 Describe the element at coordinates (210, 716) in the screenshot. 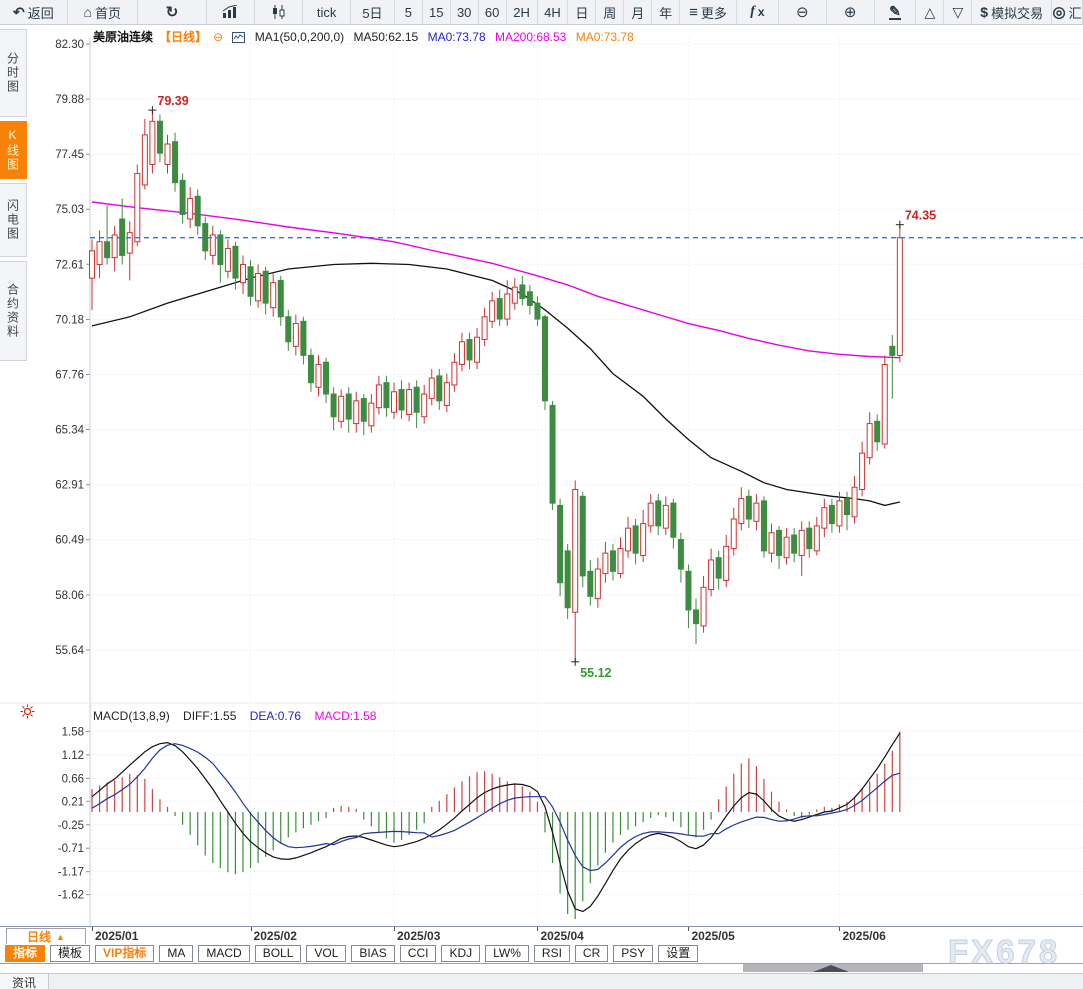

I see `macd-diff-value: DIFF:1.55` at that location.